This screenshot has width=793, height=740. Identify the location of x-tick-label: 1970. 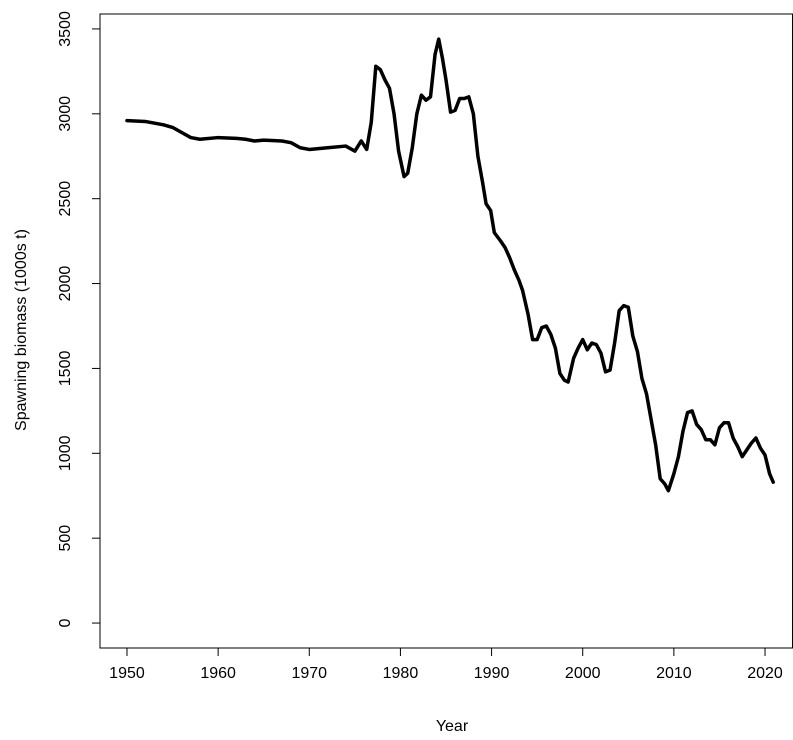
(309, 673).